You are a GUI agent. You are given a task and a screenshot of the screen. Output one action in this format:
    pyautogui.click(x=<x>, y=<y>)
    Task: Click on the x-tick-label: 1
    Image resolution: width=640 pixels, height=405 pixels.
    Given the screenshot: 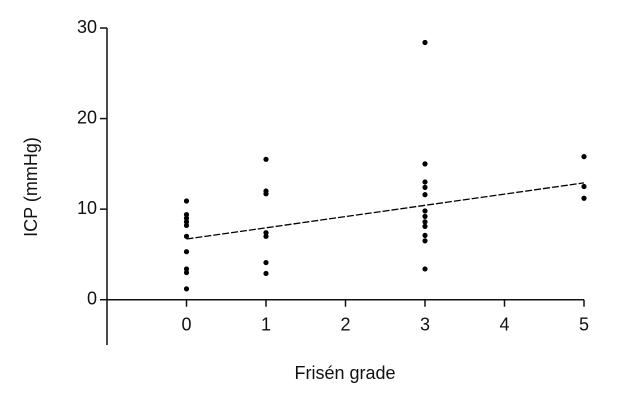 What is the action you would take?
    pyautogui.click(x=266, y=324)
    